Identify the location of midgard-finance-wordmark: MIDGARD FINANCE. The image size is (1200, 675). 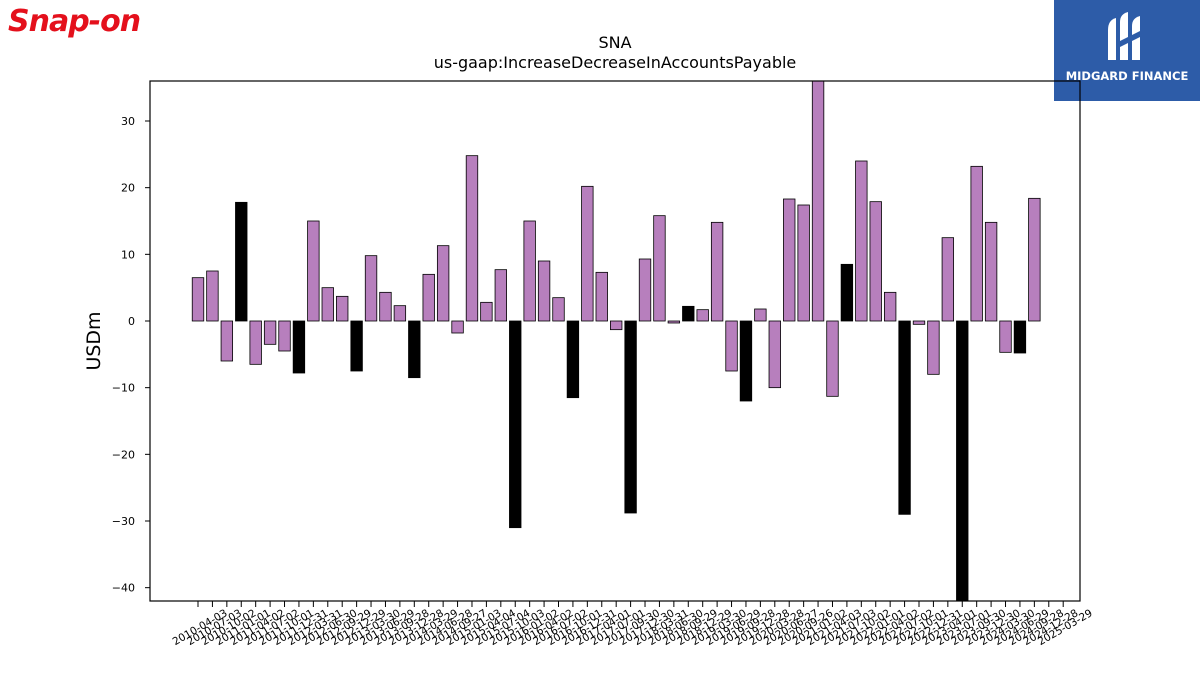
(1127, 76).